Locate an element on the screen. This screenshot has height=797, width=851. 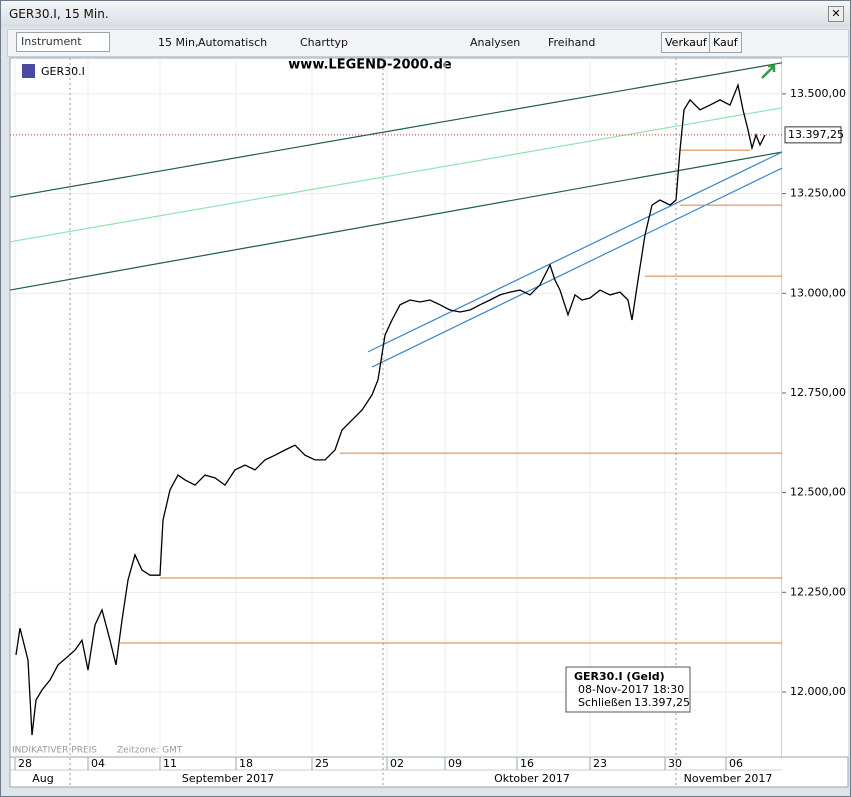
watermark-title: www.LEGEND-2000.de is located at coordinates (370, 65).